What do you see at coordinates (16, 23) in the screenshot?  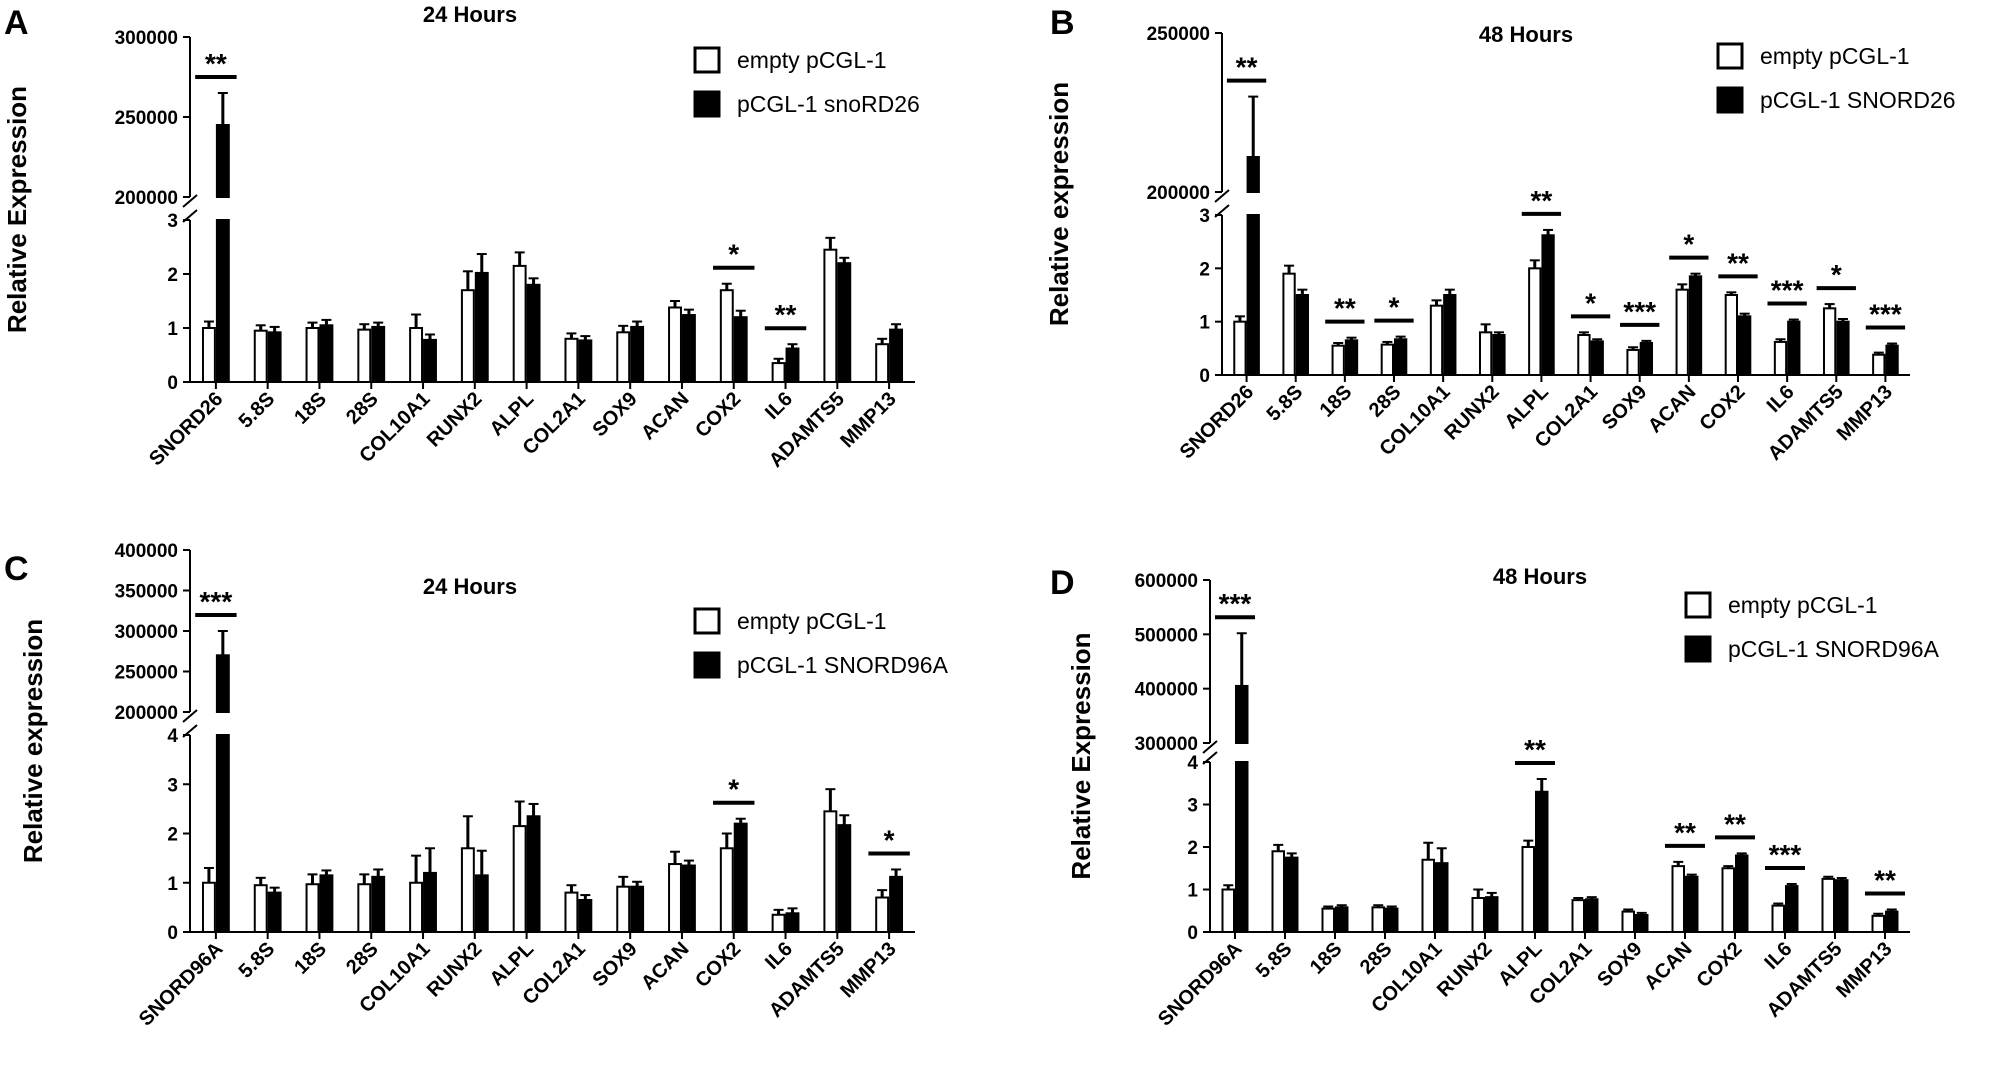 I see `panel-a-letter: A` at bounding box center [16, 23].